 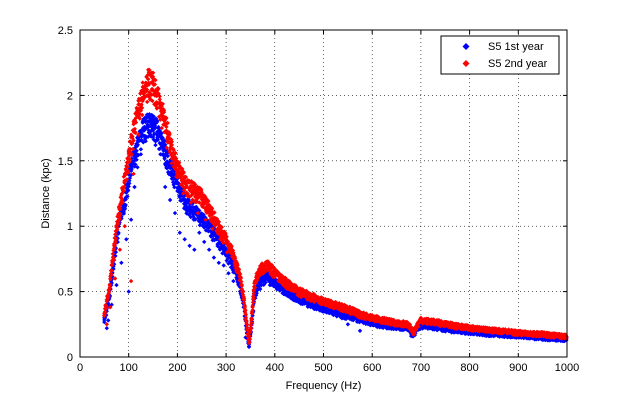 I want to click on y-tick-label: 0, so click(x=70, y=358).